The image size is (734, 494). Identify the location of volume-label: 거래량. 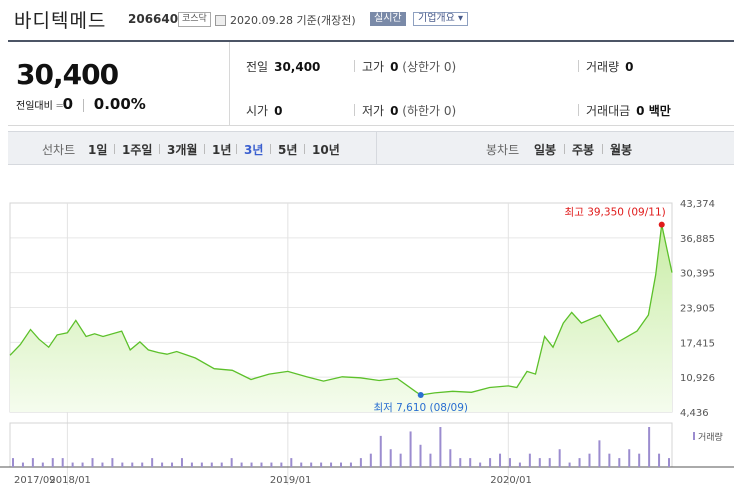
(603, 67).